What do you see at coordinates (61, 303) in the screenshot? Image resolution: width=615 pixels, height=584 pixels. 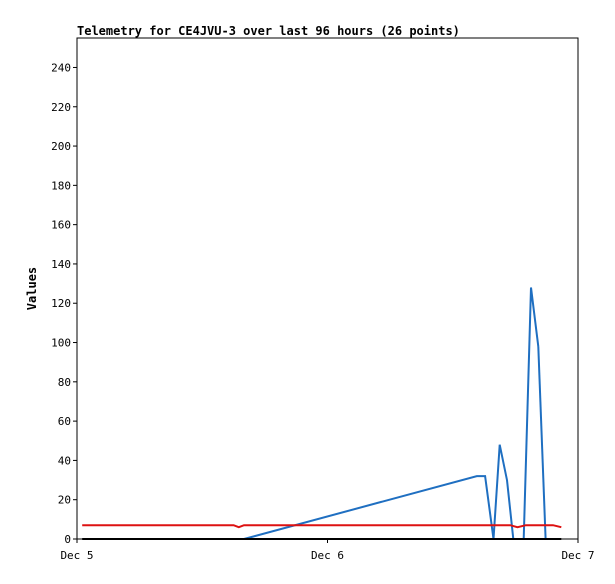 I see `y-tick-label: 120` at bounding box center [61, 303].